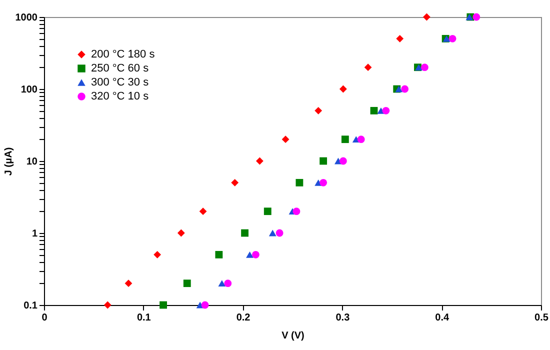  What do you see at coordinates (293, 336) in the screenshot?
I see `x-axis-title: V (V)` at bounding box center [293, 336].